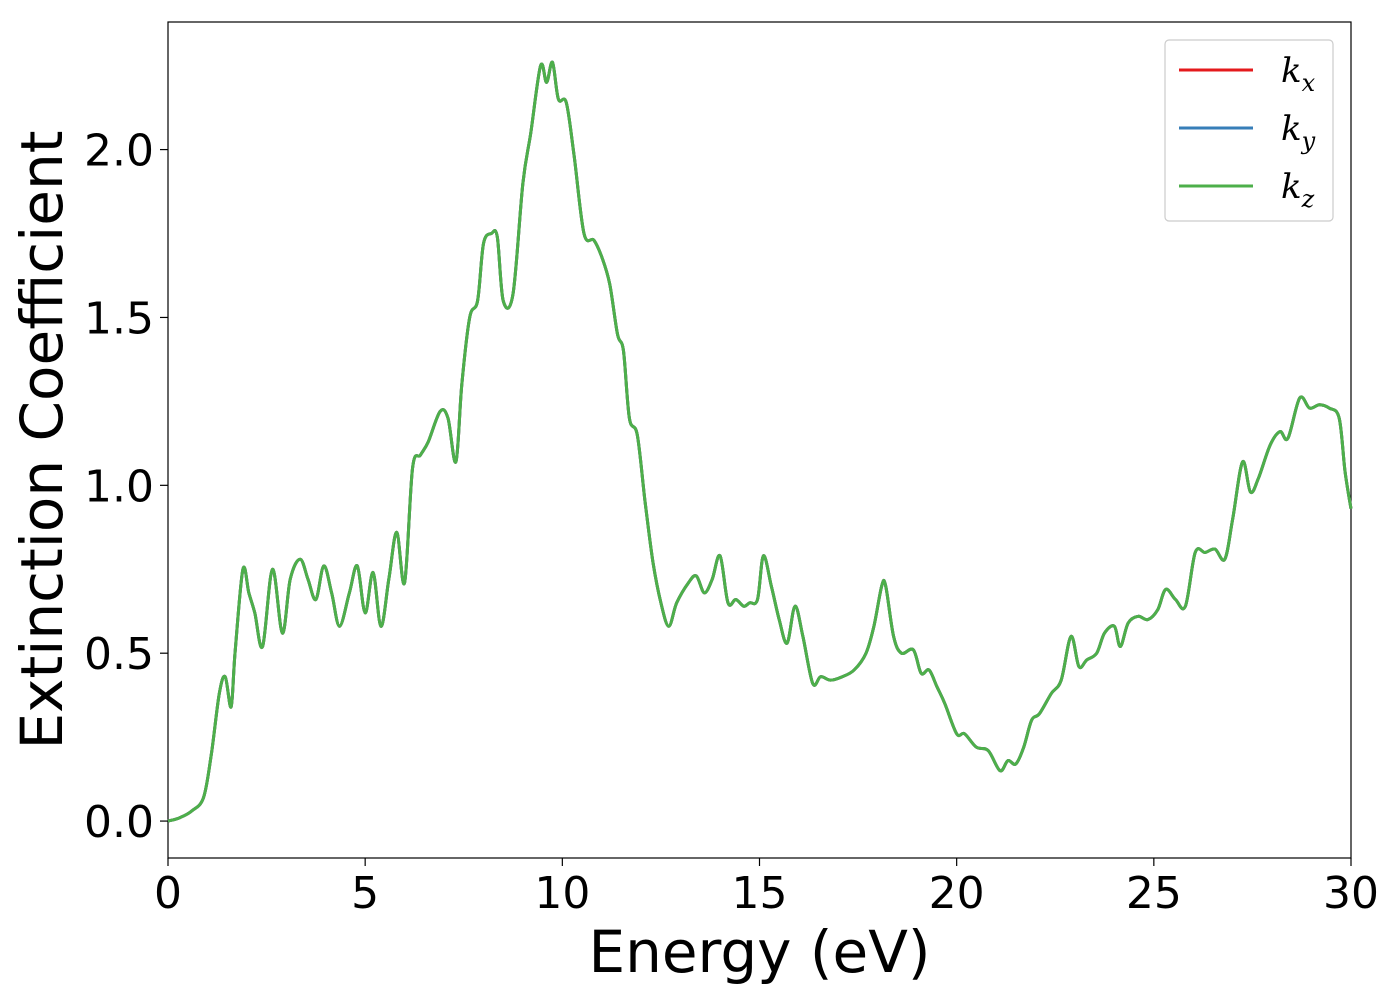 Image resolution: width=1400 pixels, height=1000 pixels. I want to click on x-tick-label: 0, so click(168, 893).